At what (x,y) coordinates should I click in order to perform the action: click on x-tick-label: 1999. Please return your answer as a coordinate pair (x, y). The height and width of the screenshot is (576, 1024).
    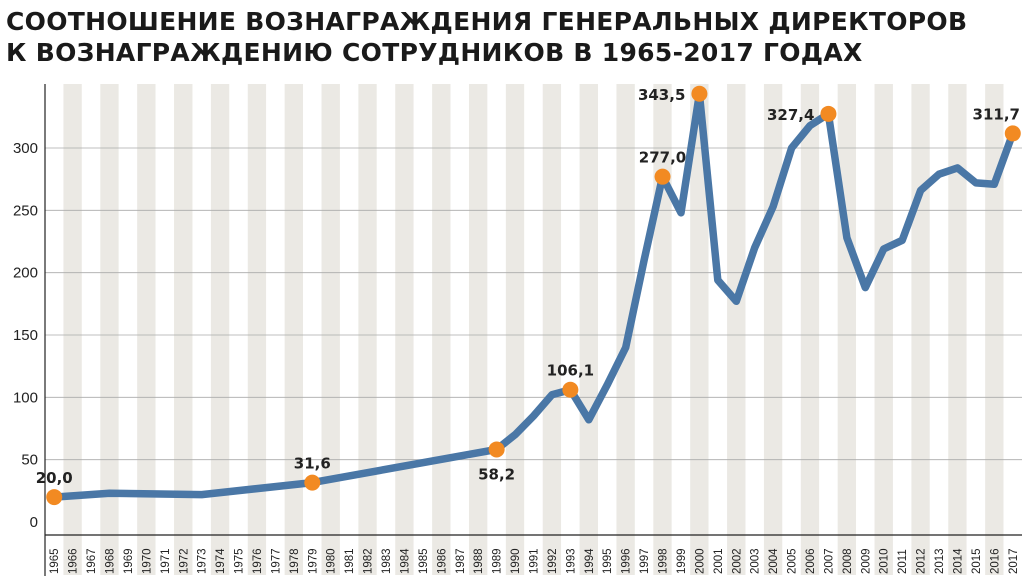
    Looking at the image, I should click on (682, 561).